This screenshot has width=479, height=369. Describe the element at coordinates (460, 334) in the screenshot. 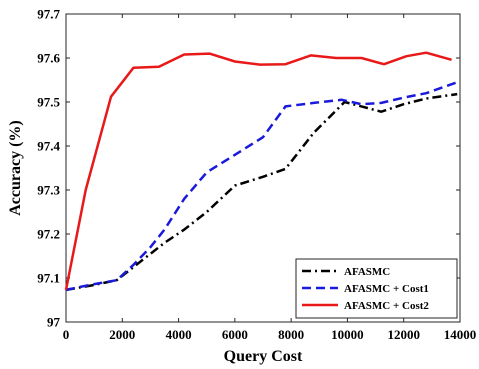

I see `x-tick-label: 14000` at that location.